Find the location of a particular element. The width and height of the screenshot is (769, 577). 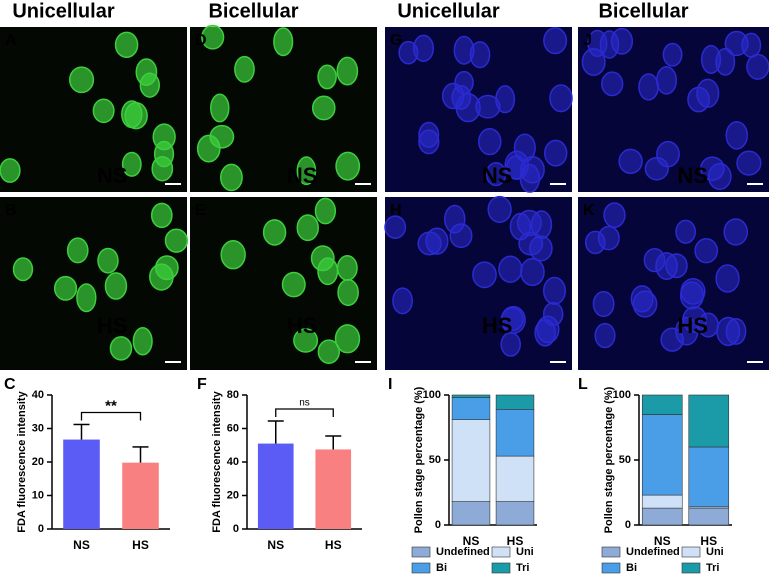

significance-bracket is located at coordinates (111, 416).